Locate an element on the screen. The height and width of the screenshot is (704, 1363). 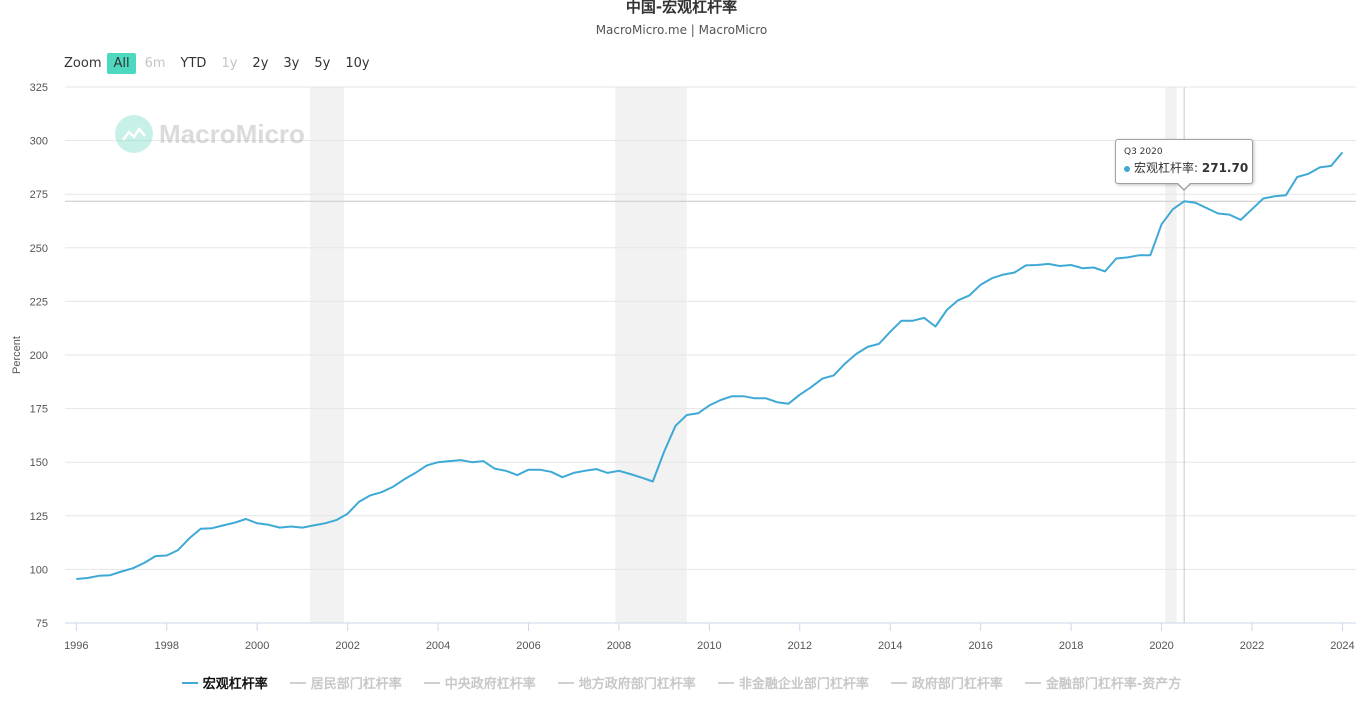
watermark-text: MacroMicro is located at coordinates (232, 133).